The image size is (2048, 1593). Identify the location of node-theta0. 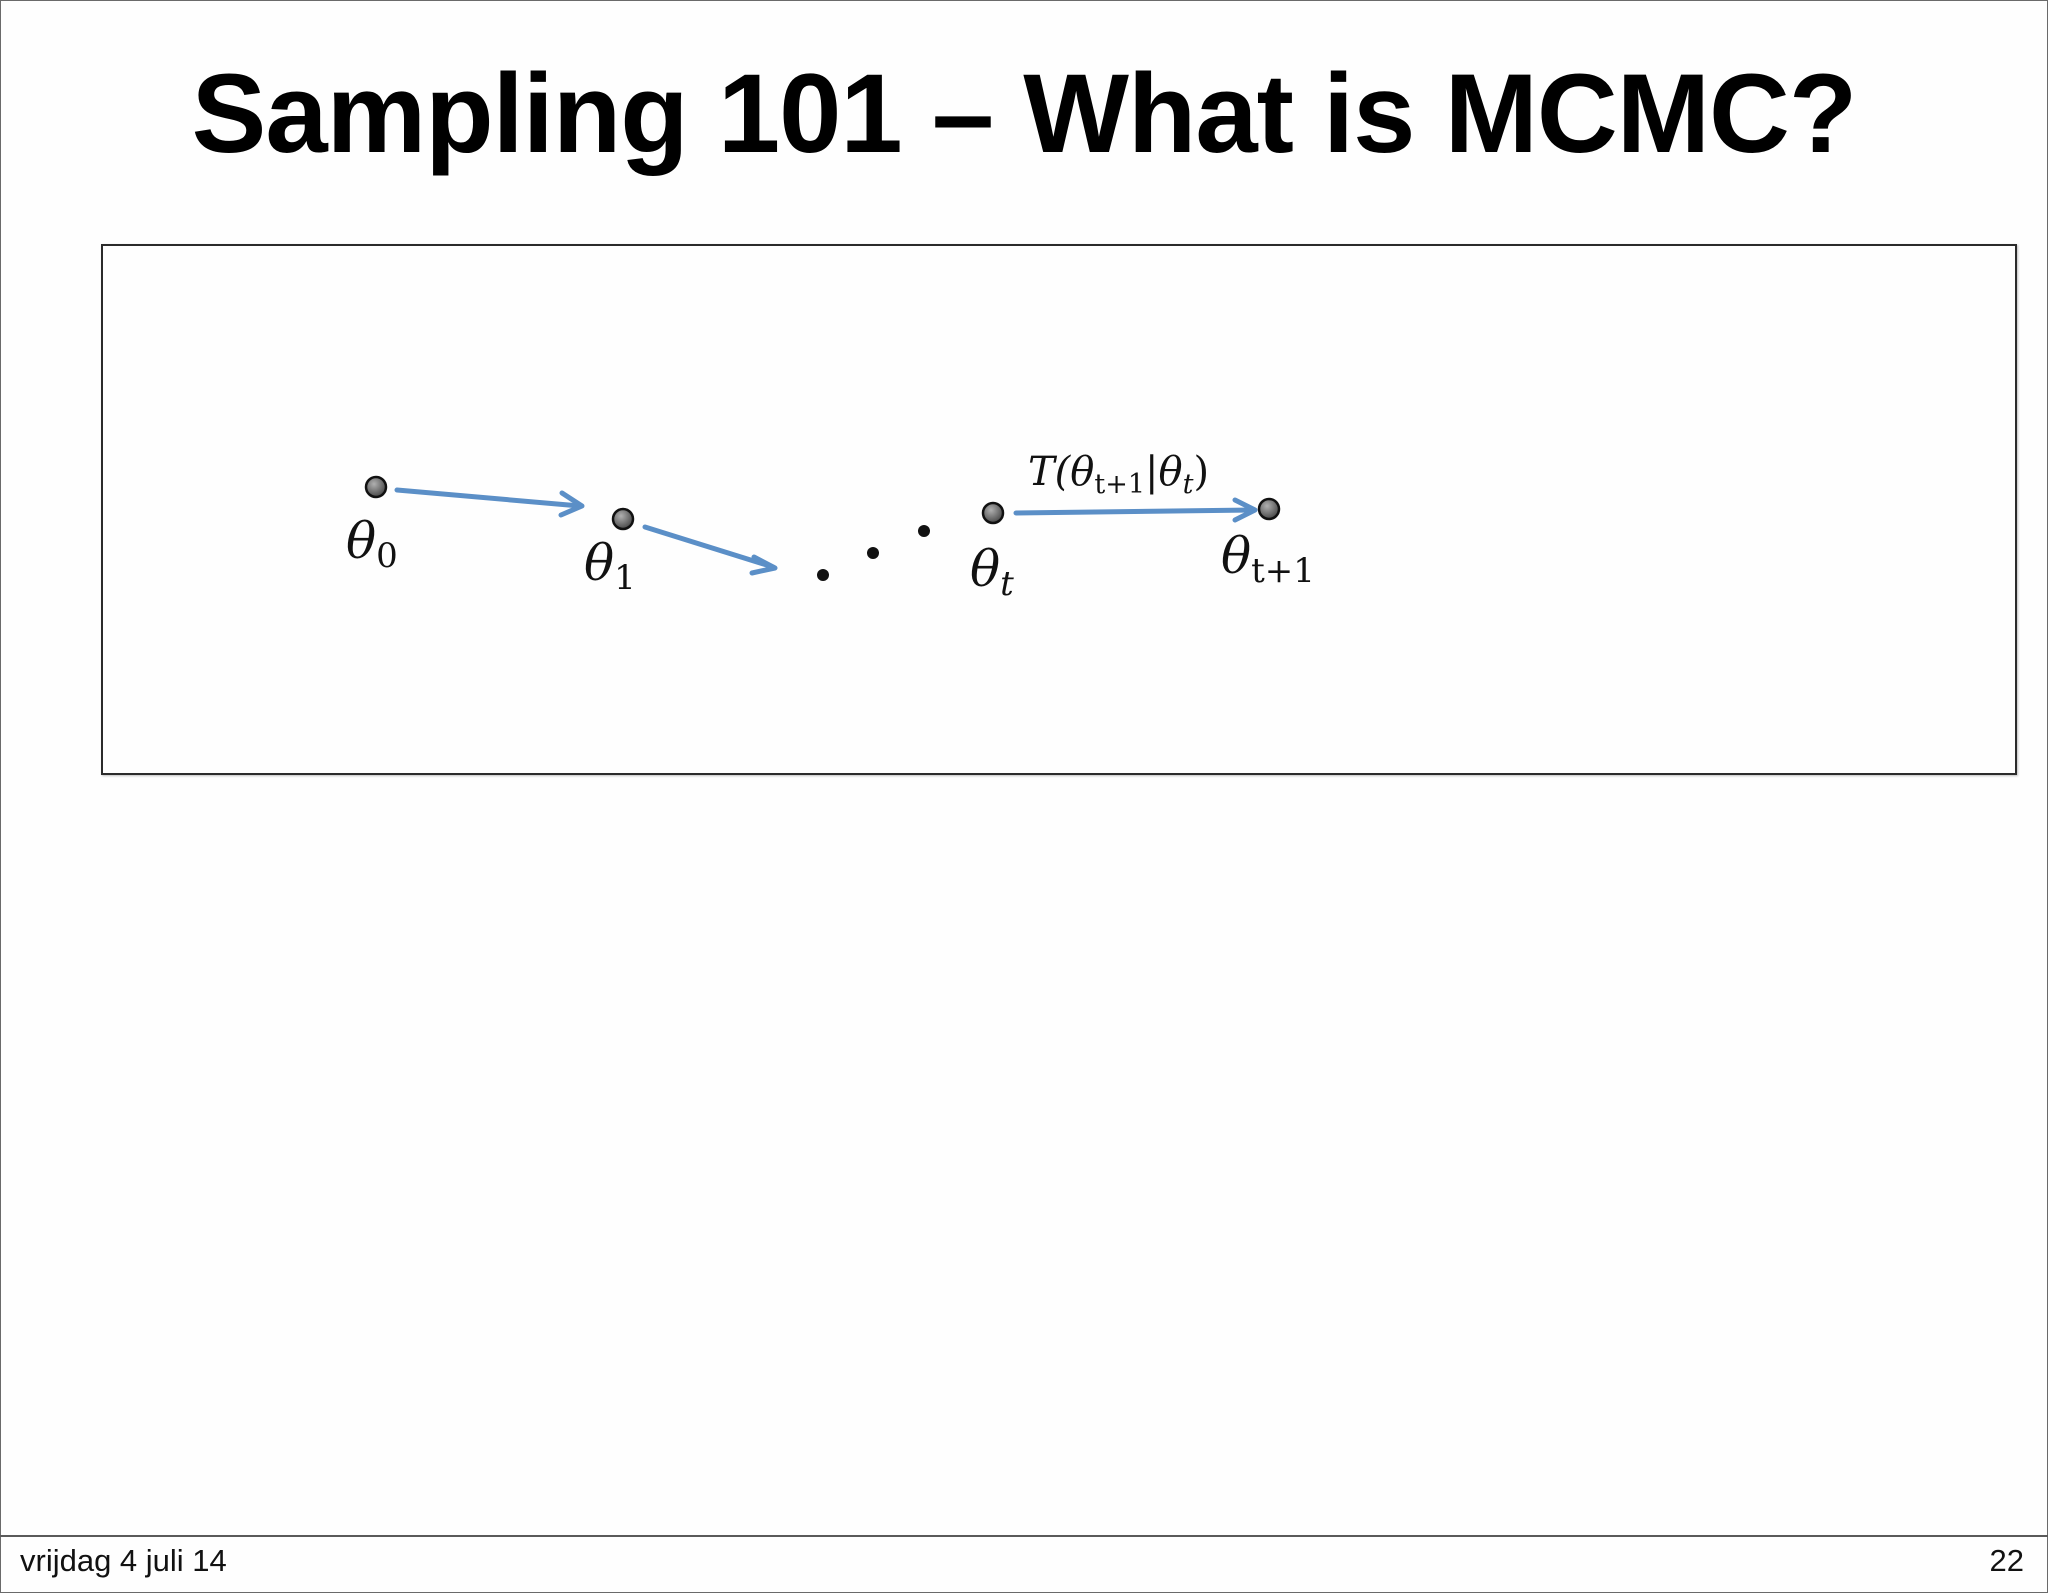
(376, 487).